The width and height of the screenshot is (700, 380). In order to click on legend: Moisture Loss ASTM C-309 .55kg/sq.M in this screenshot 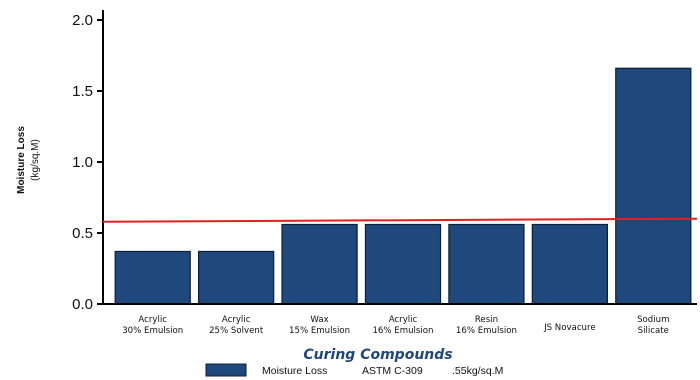, I will do `click(354, 370)`.